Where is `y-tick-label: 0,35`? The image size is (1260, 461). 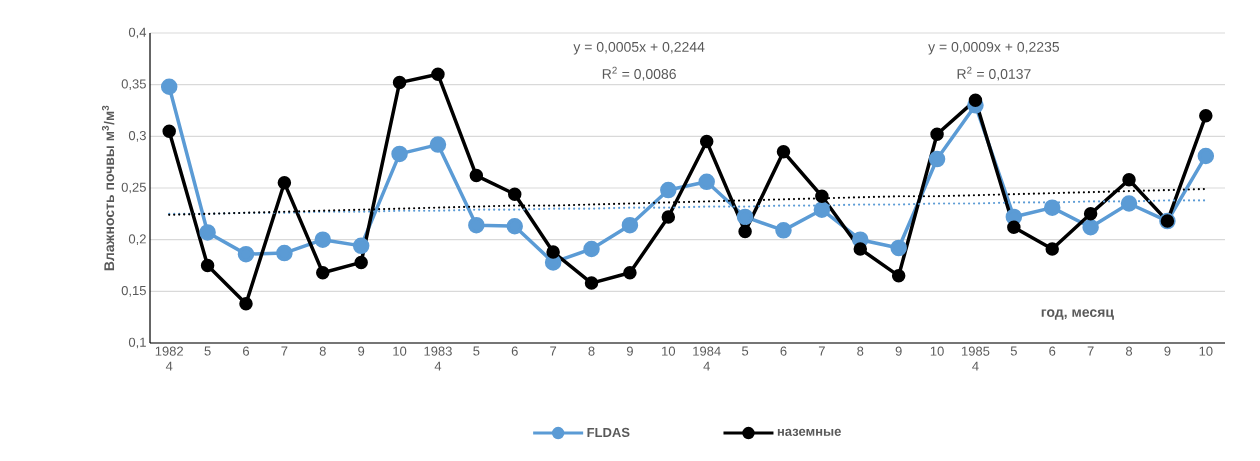
y-tick-label: 0,35 is located at coordinates (133, 85).